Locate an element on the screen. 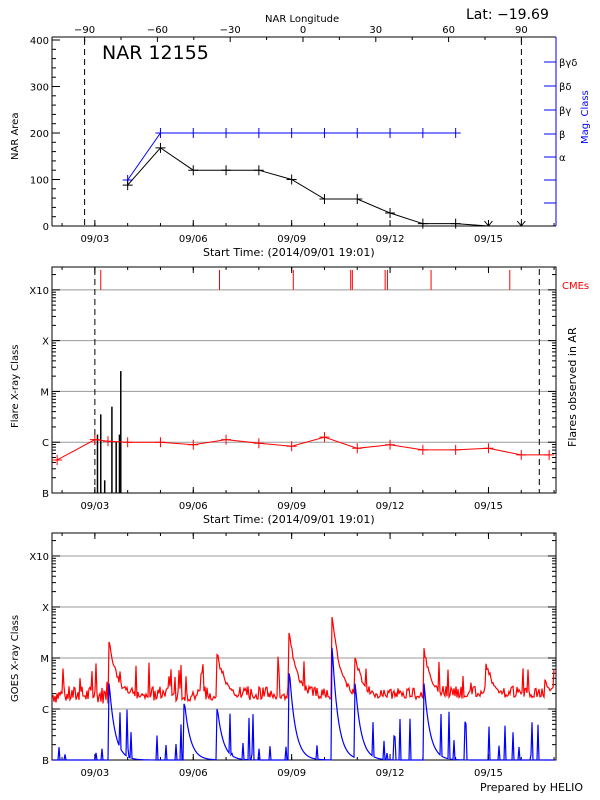  flare-background-line is located at coordinates (303, 448).